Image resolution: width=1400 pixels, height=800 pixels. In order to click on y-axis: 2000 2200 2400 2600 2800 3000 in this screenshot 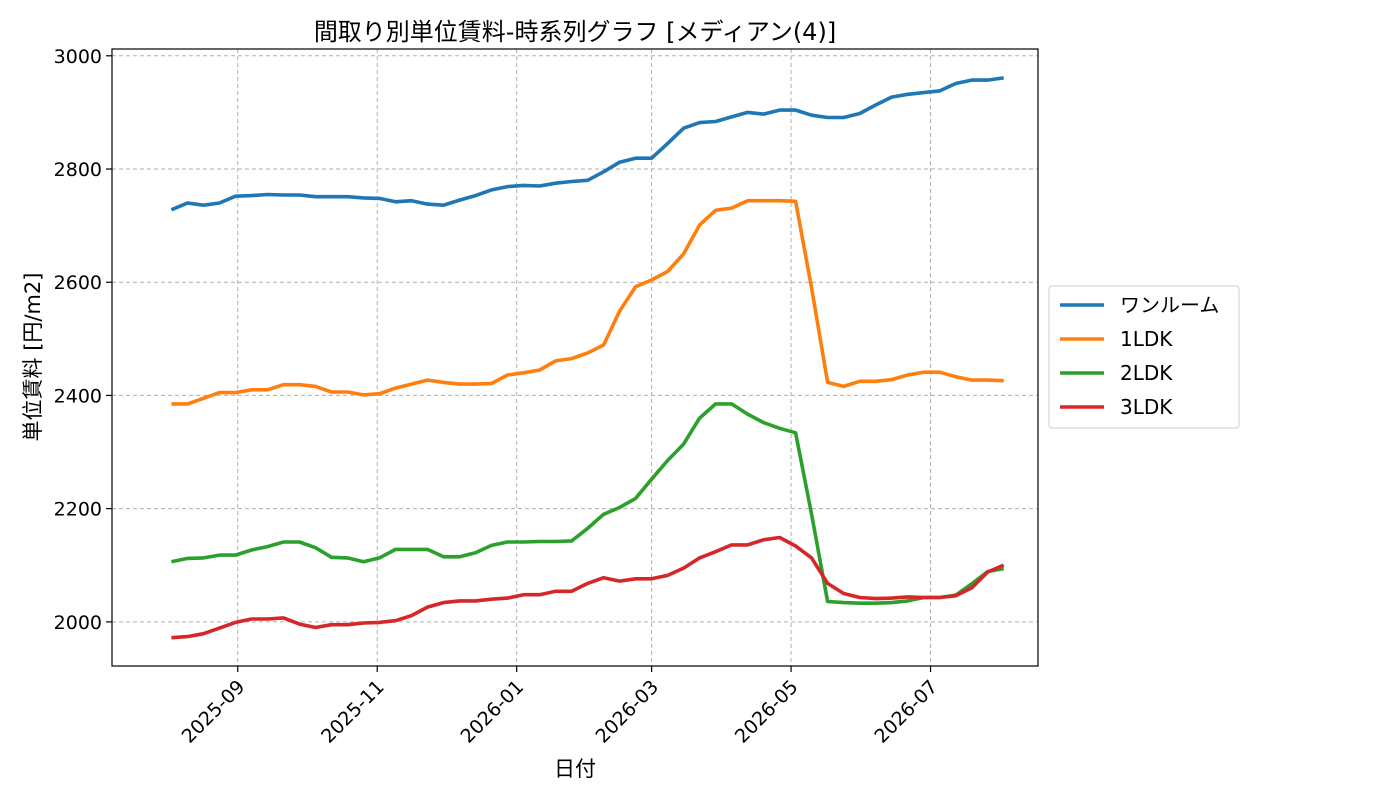, I will do `click(83, 340)`.